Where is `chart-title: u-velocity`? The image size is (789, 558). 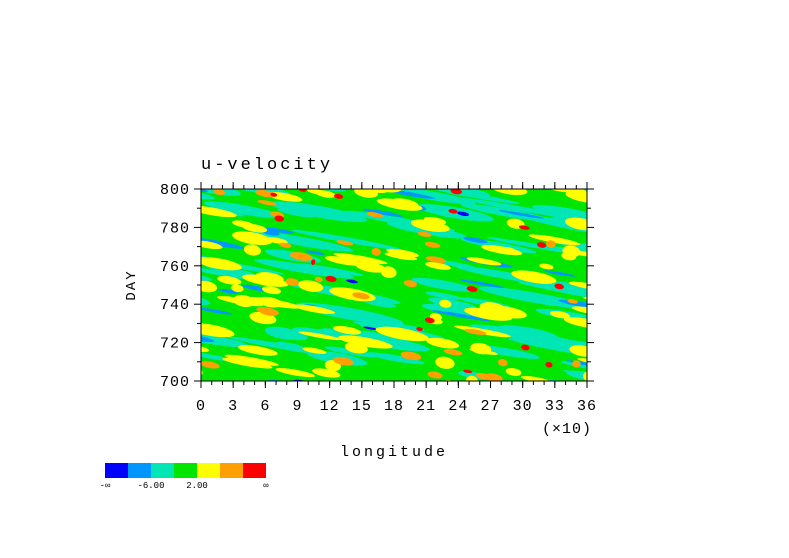
chart-title: u-velocity is located at coordinates (267, 165).